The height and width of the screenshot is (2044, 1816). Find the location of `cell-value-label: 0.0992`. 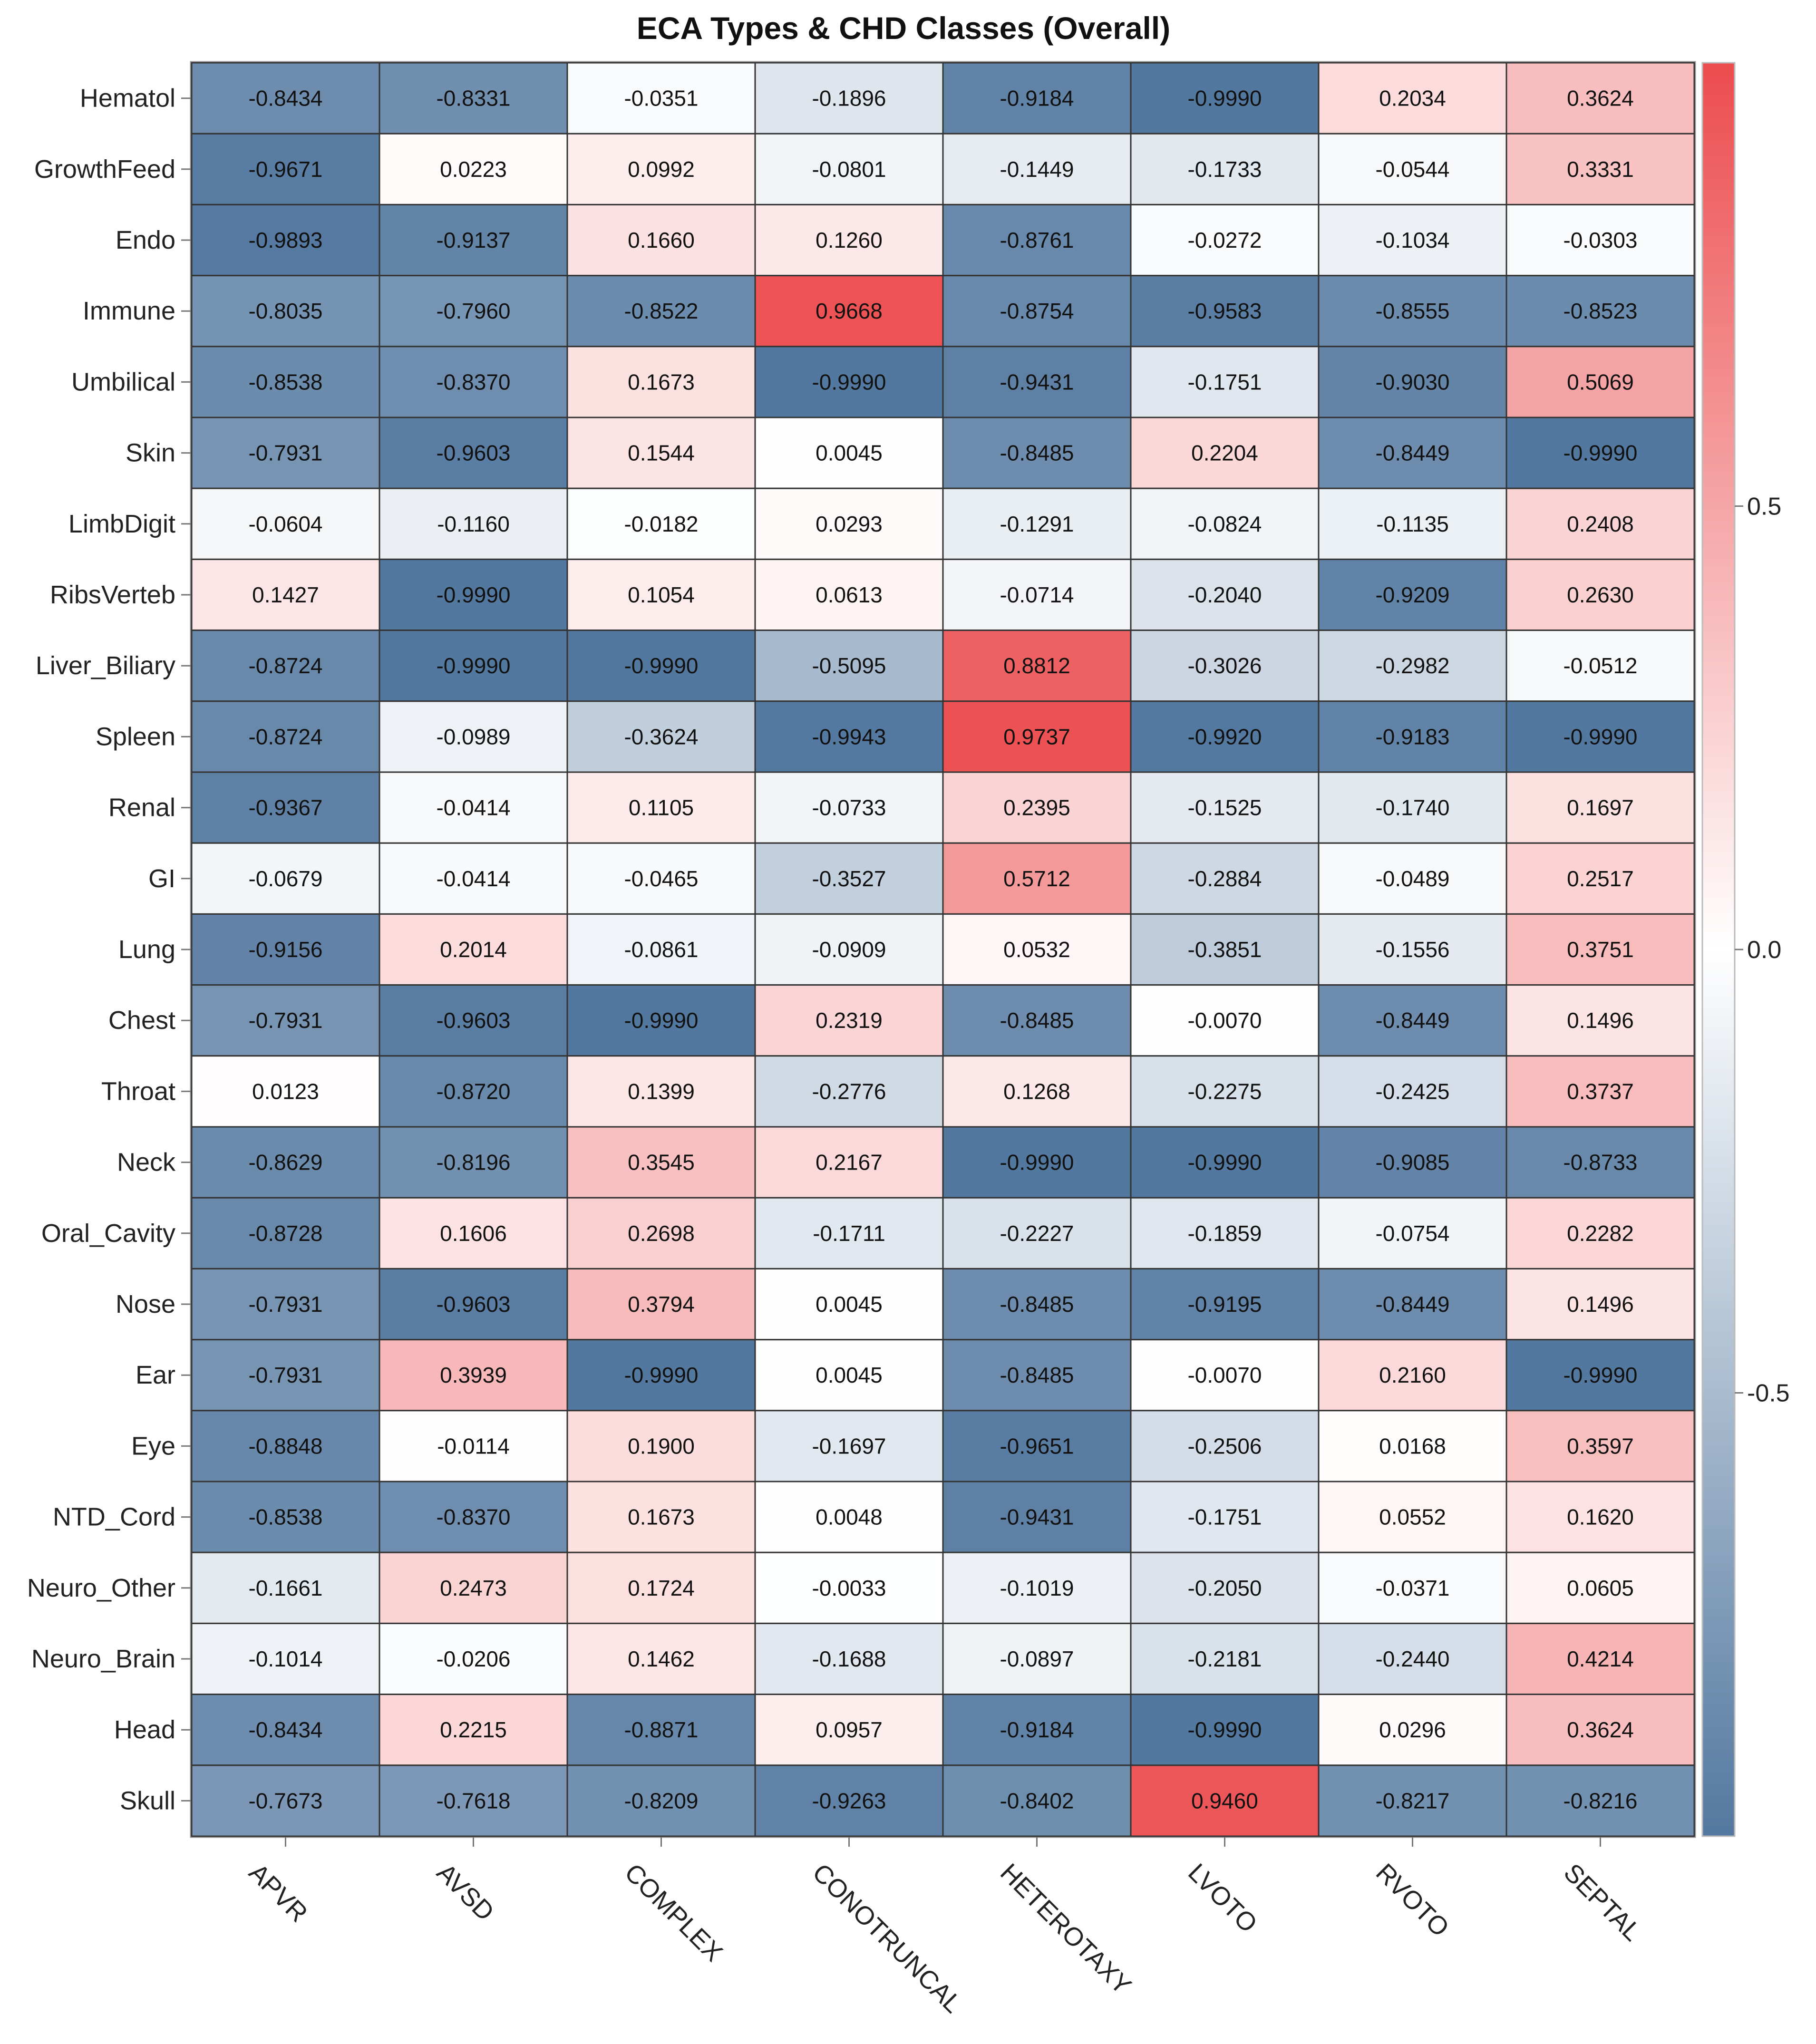

cell-value-label: 0.0992 is located at coordinates (661, 170).